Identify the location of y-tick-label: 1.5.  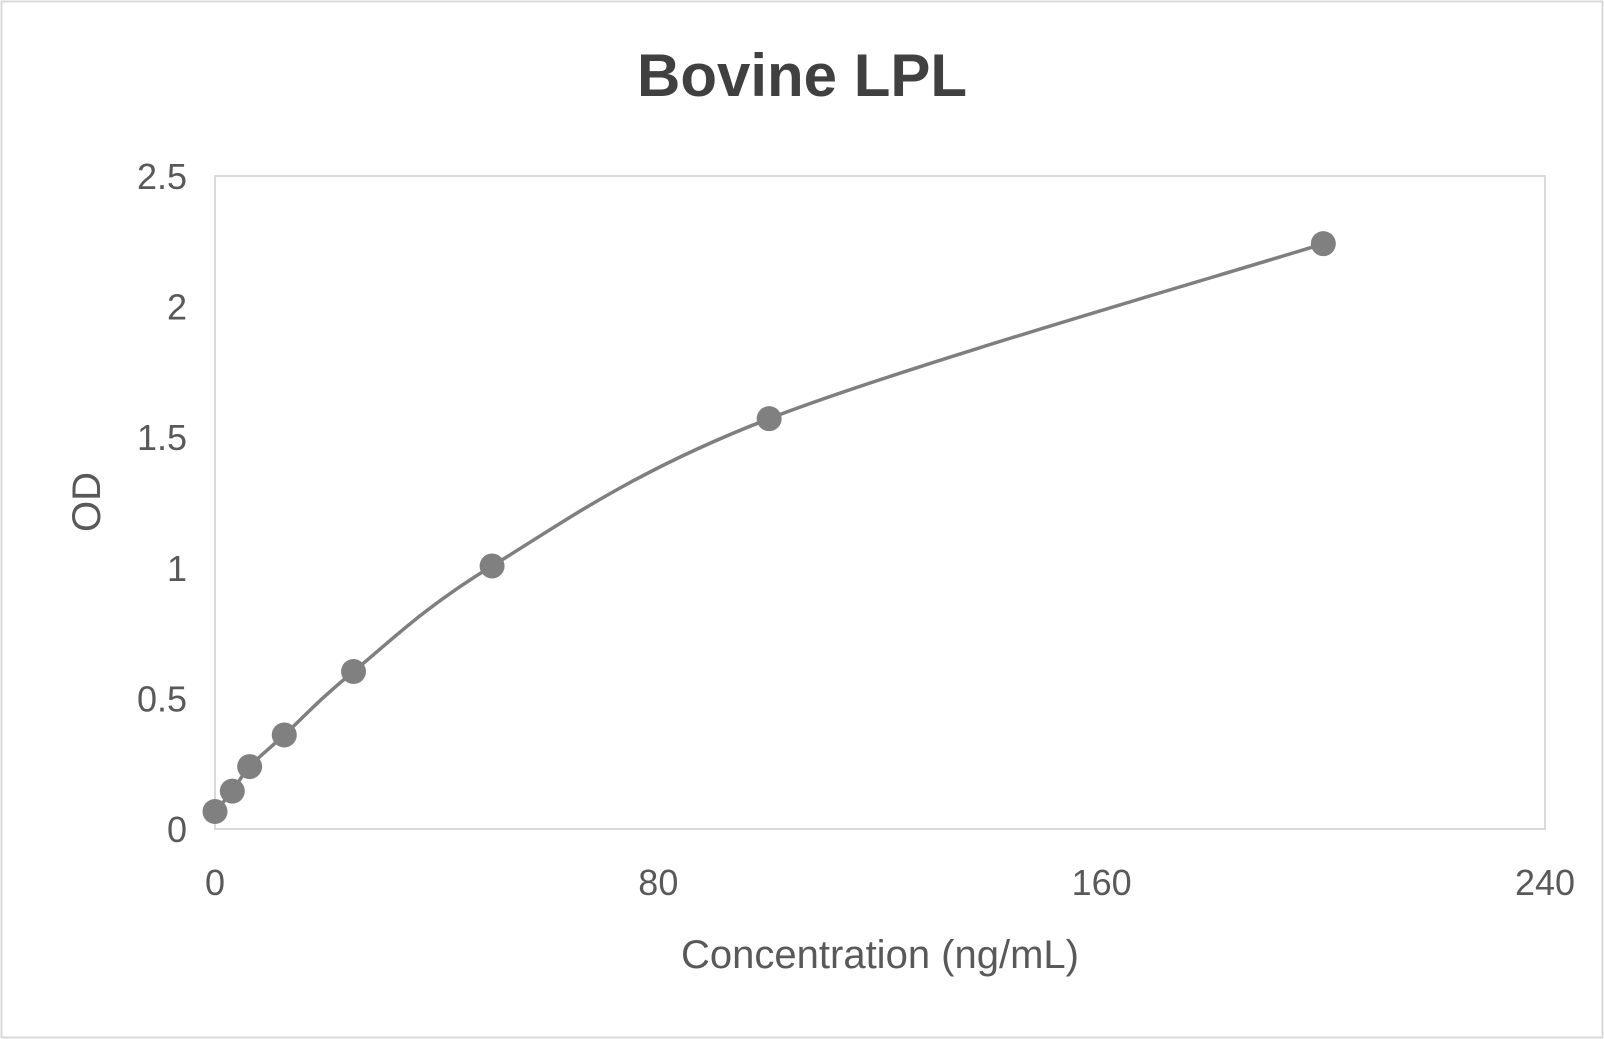
(162, 437).